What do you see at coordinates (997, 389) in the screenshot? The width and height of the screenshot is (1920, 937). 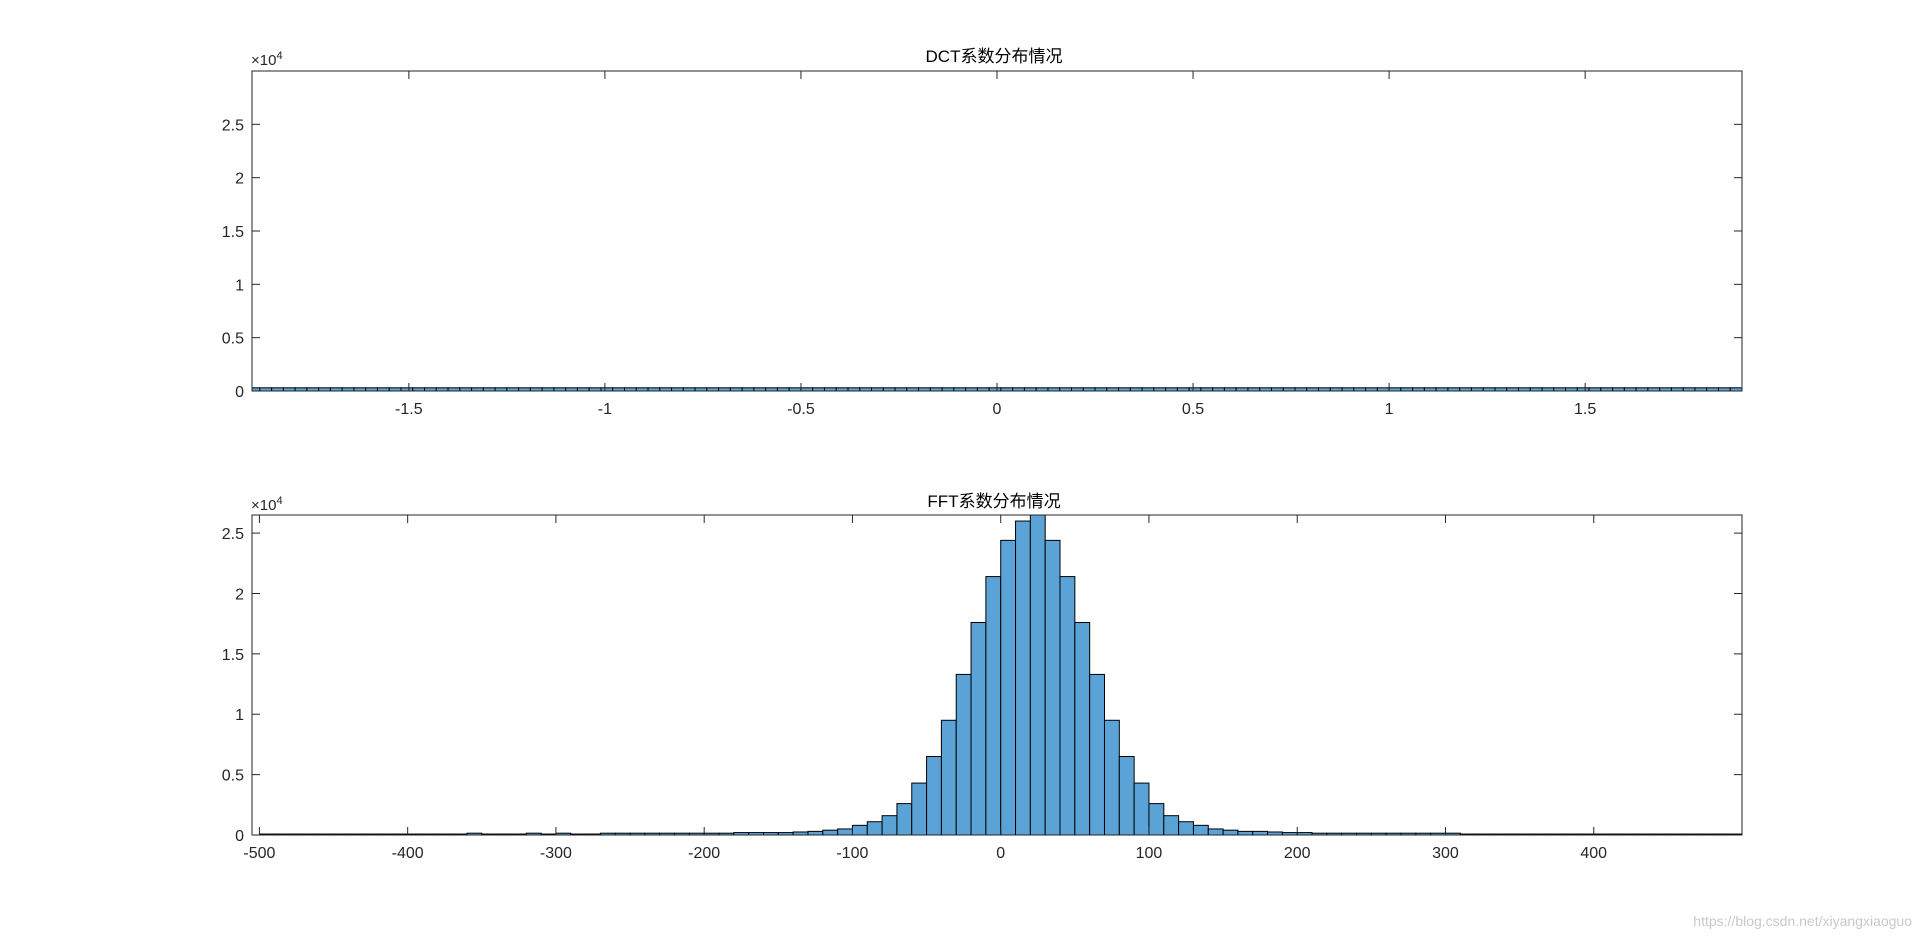 I see `dct-bars` at bounding box center [997, 389].